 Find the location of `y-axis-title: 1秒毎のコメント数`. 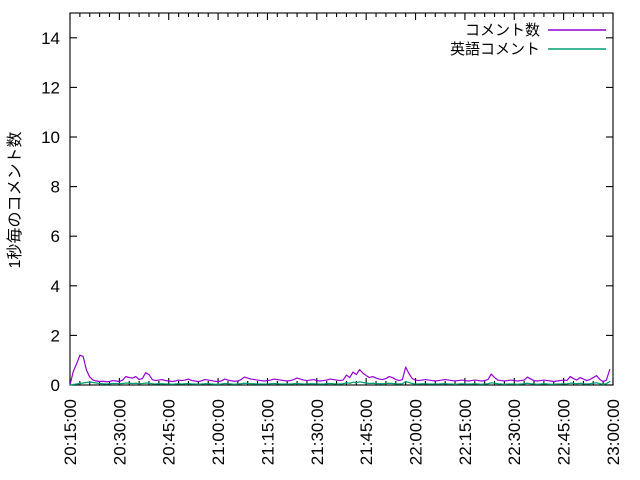

y-axis-title: 1秒毎のコメント数 is located at coordinates (15, 200).